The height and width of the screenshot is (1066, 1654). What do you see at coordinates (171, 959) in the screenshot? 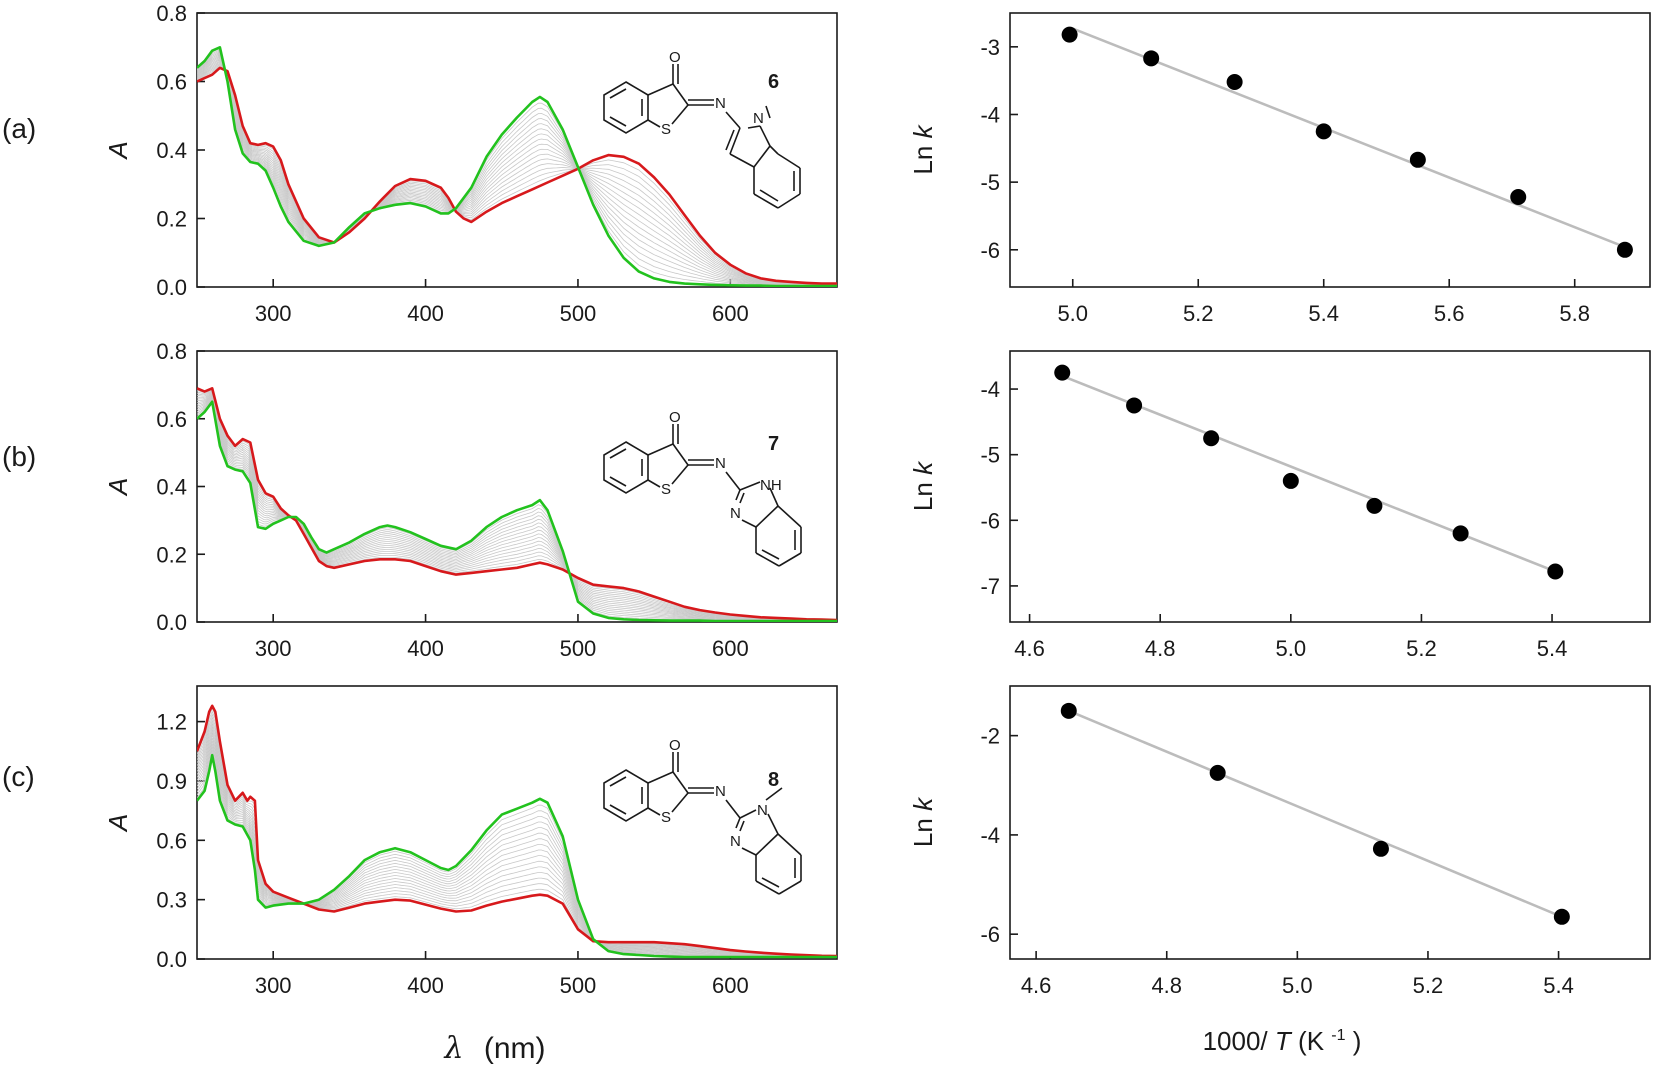
I see `y-tick-label: 0.0` at bounding box center [171, 959].